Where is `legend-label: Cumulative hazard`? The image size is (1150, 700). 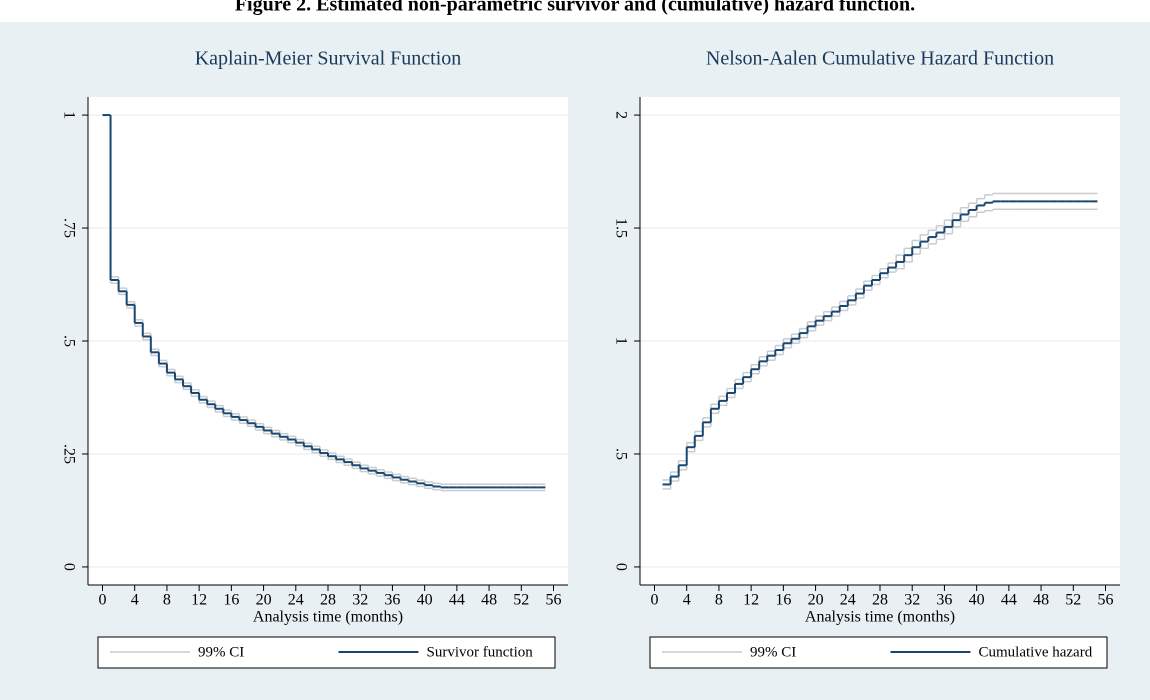 legend-label: Cumulative hazard is located at coordinates (1036, 652).